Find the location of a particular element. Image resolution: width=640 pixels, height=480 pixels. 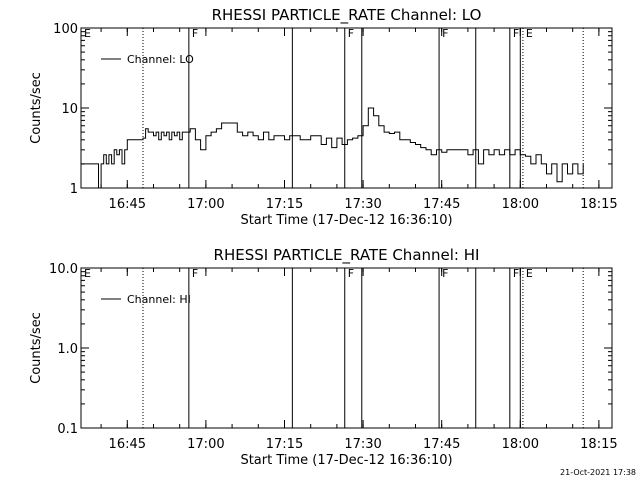

y-tick-label: 0.1 is located at coordinates (67, 429).